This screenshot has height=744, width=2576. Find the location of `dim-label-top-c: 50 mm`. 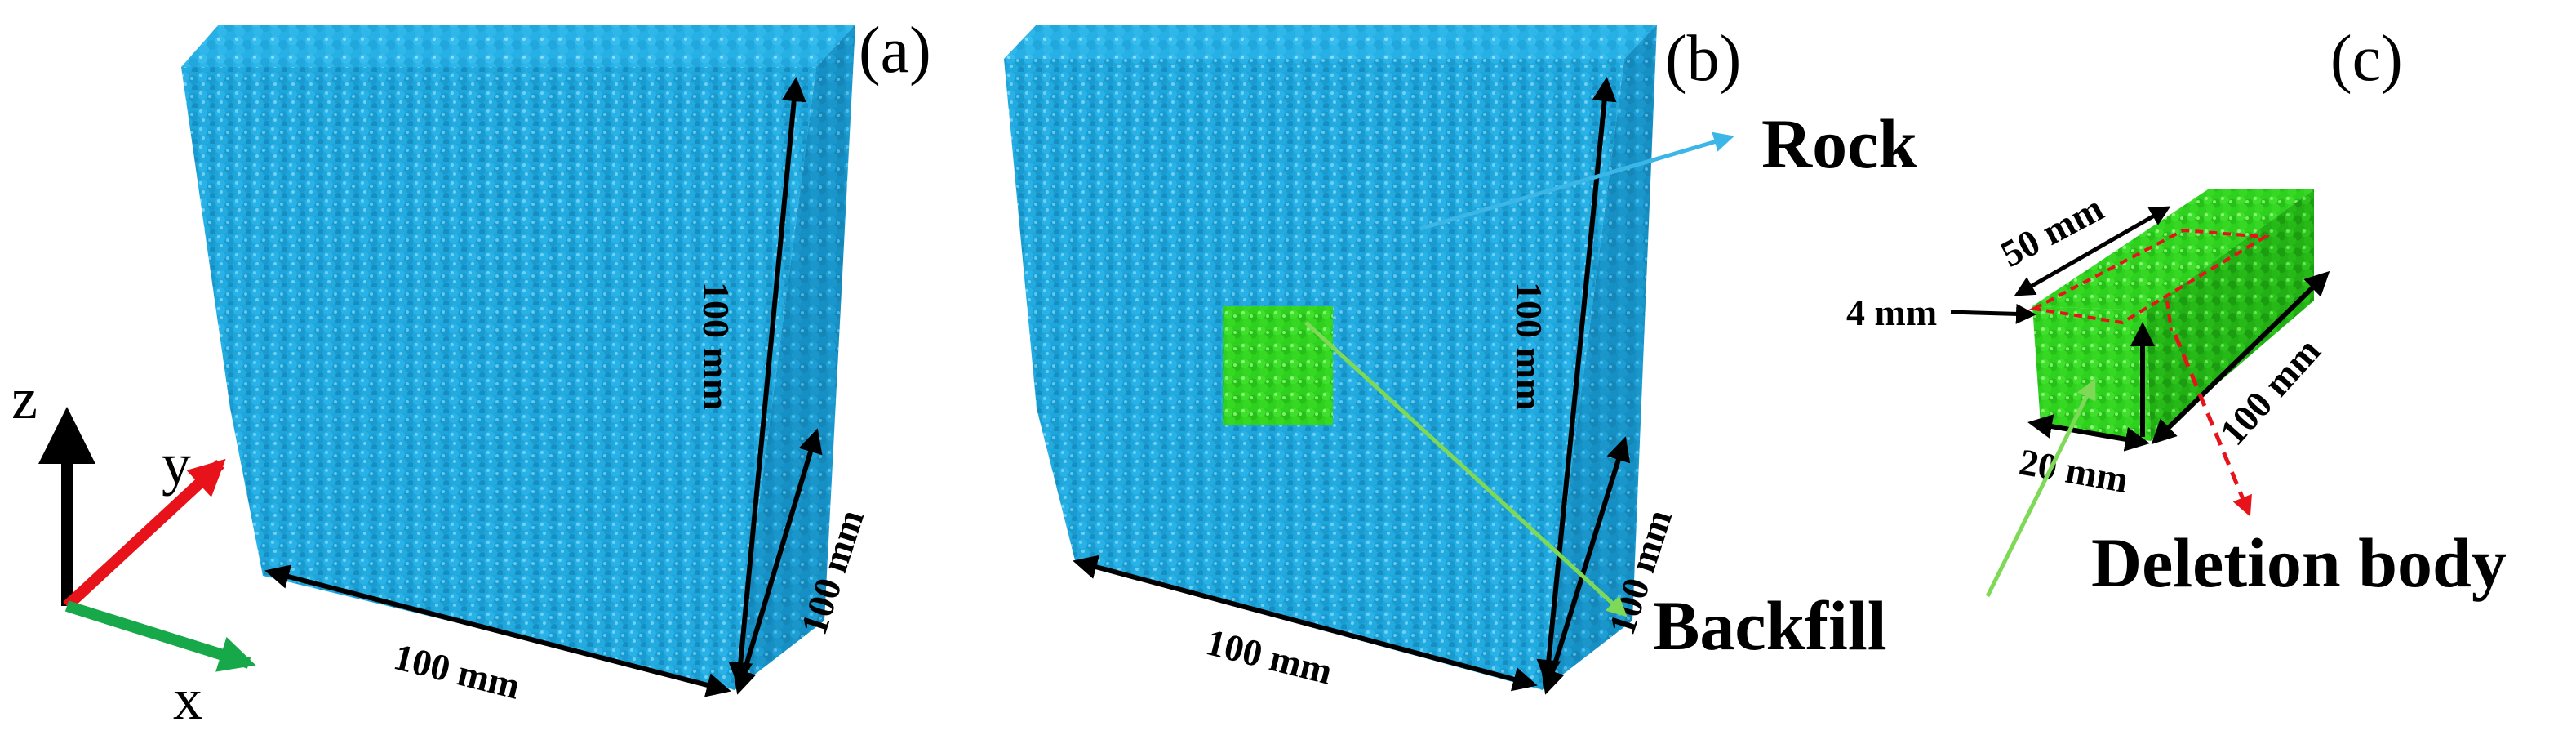

dim-label-top-c: 50 mm is located at coordinates (2052, 231).